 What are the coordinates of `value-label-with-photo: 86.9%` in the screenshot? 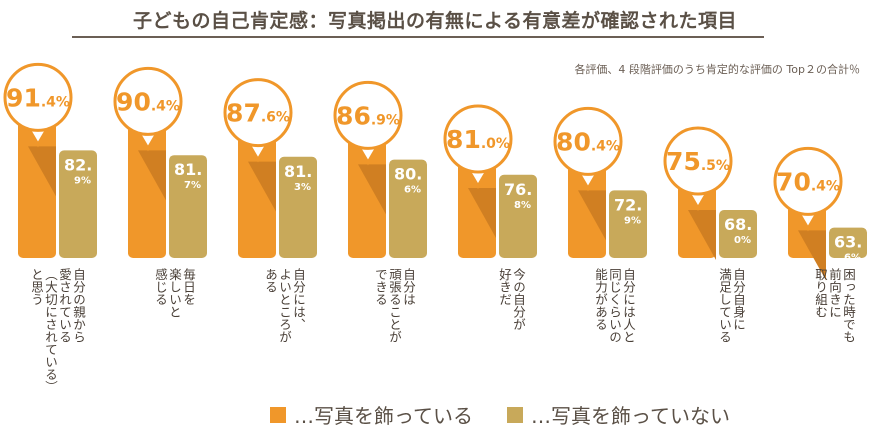 It's located at (368, 115).